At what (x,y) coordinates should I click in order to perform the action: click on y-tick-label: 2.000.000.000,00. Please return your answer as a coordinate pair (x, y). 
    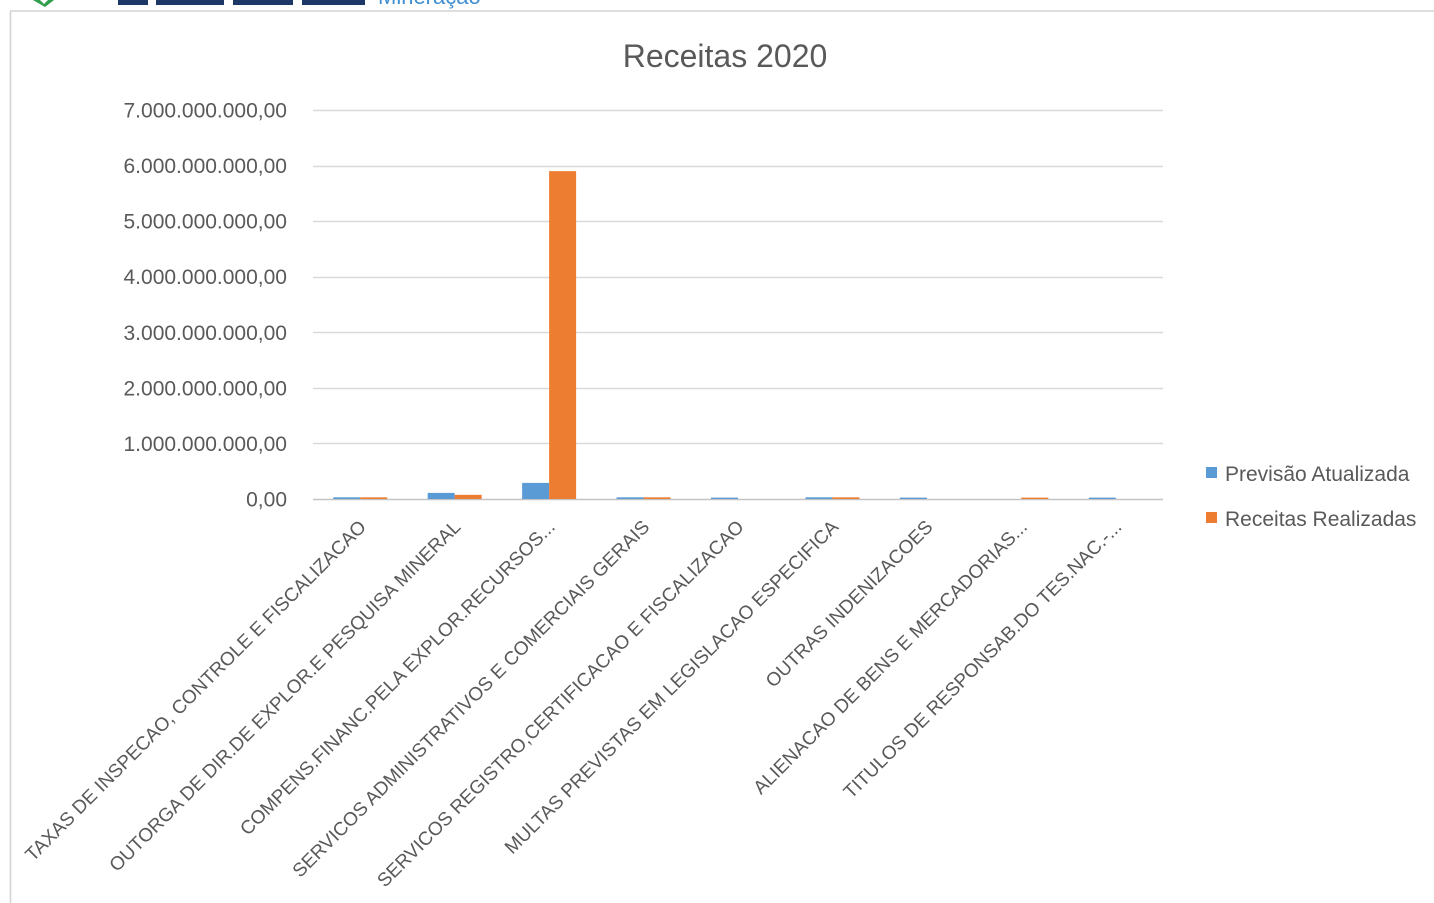
    Looking at the image, I should click on (206, 388).